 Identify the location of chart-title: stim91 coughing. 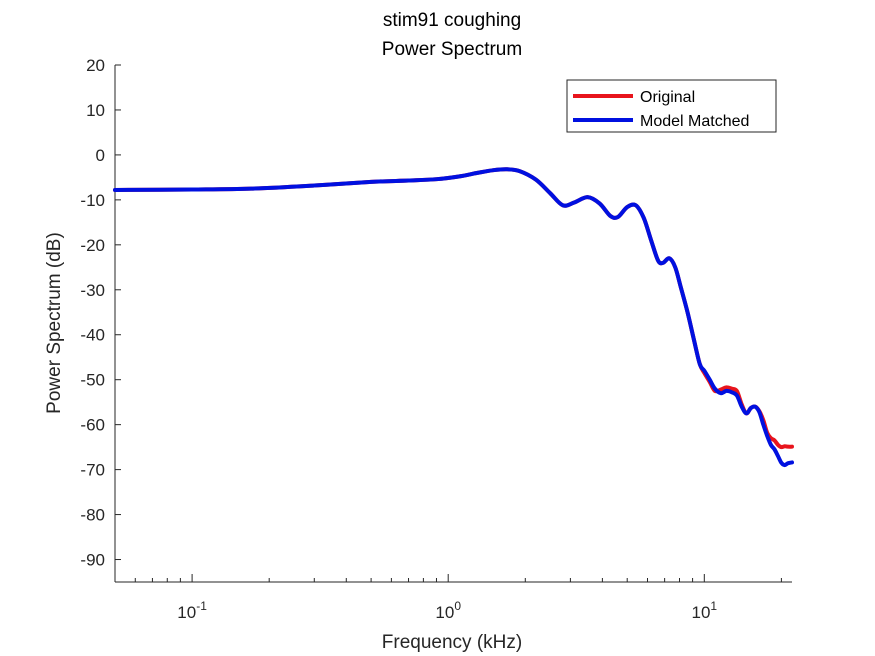
(452, 20).